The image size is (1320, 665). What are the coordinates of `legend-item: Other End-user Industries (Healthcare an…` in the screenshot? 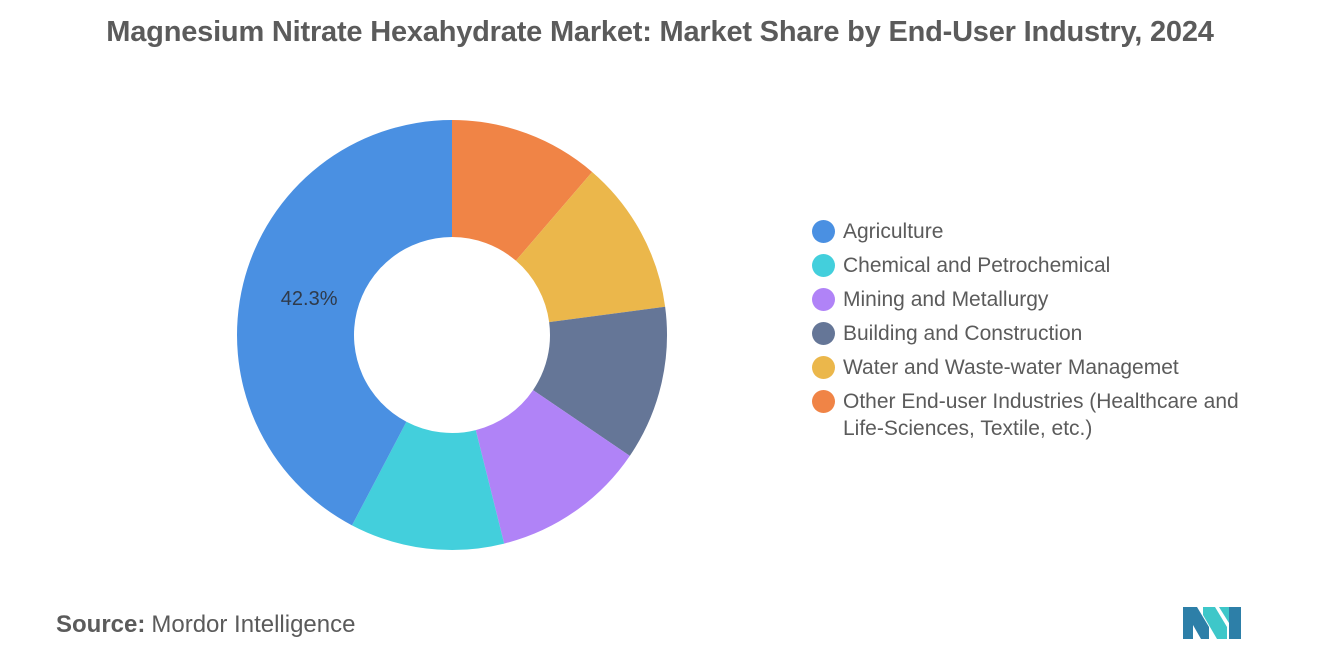 It's located at (1047, 415).